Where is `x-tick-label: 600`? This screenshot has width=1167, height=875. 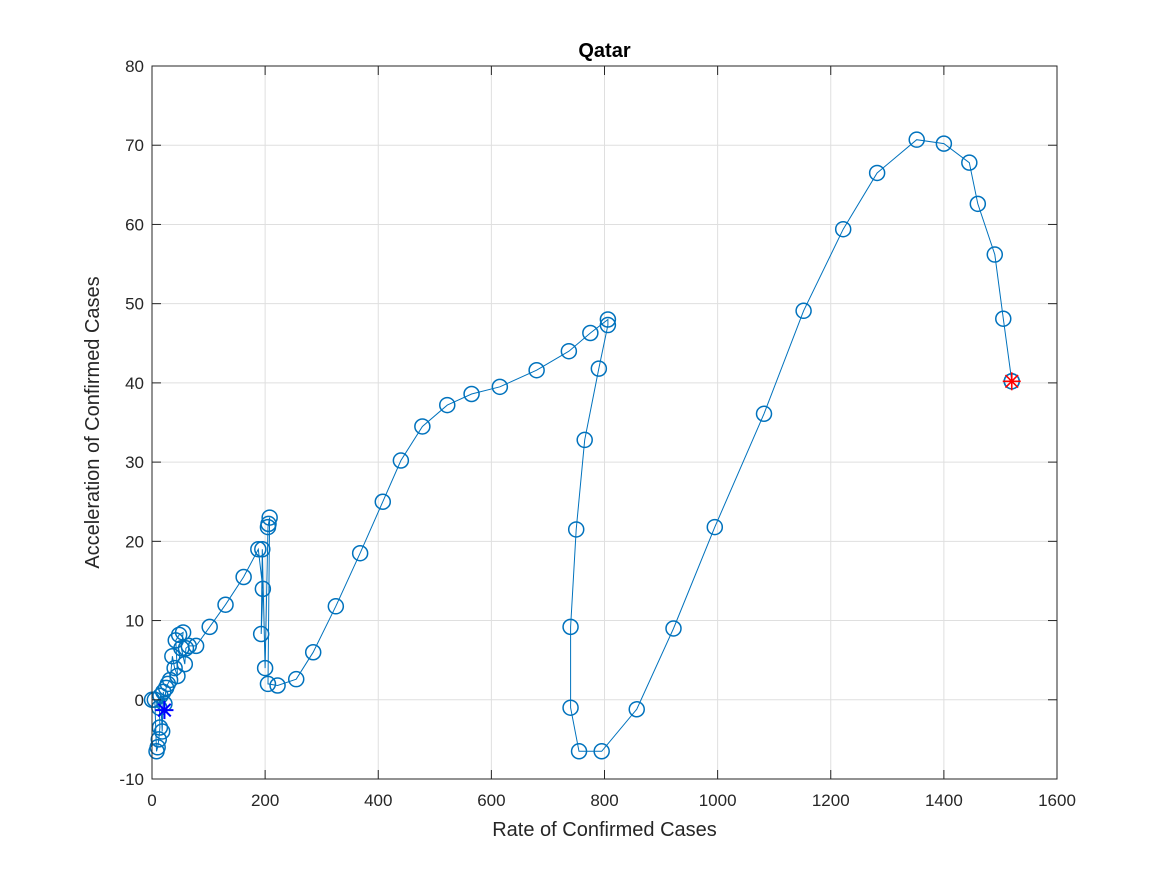
x-tick-label: 600 is located at coordinates (491, 800).